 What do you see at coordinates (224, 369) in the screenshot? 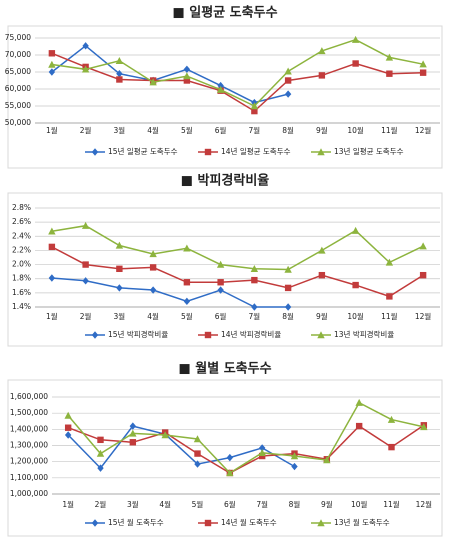
I see `chart-title: ■ 월별 도축두수` at bounding box center [224, 369].